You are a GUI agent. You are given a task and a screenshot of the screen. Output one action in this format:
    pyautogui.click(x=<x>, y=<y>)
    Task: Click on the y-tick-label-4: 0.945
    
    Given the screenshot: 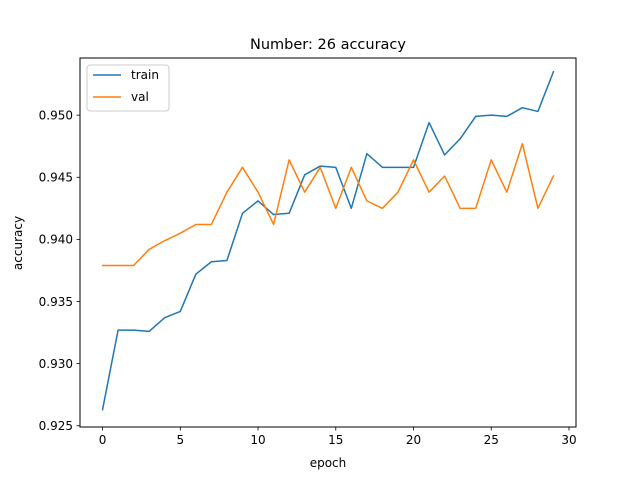 What is the action you would take?
    pyautogui.click(x=56, y=178)
    